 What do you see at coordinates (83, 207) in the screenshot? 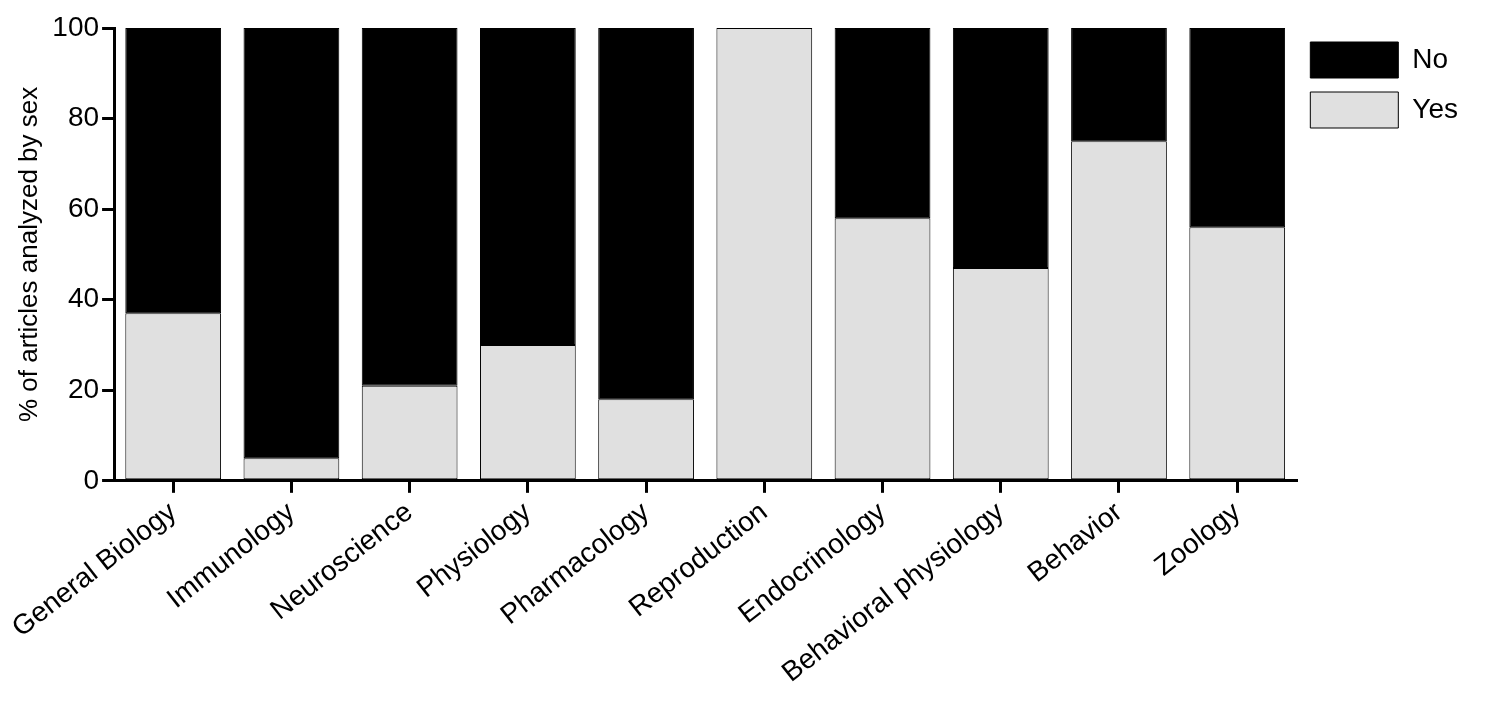
I see `y-tick-label: 60` at bounding box center [83, 207].